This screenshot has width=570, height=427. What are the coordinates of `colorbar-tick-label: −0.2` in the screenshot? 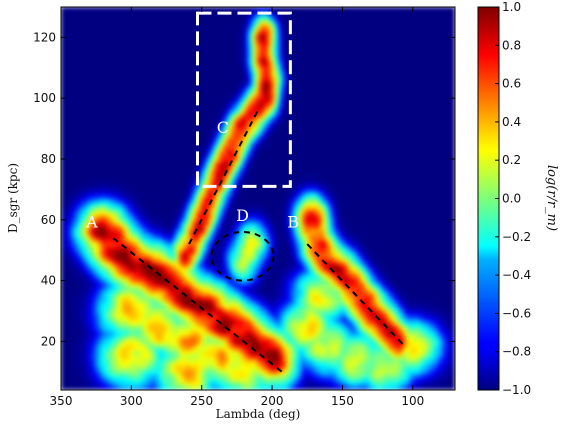 It's located at (516, 237).